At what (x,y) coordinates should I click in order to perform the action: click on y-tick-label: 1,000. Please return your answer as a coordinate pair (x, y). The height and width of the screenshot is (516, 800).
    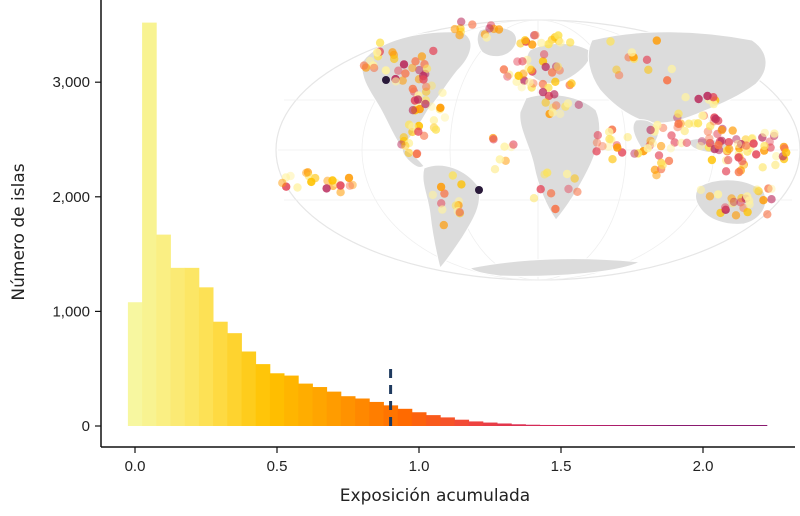
    Looking at the image, I should click on (71, 311).